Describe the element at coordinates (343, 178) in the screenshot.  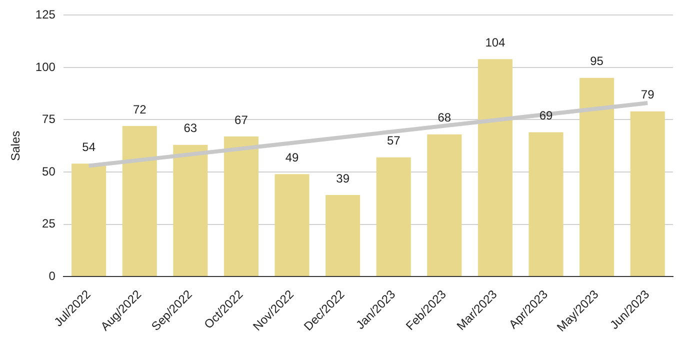
I see `data-label: 39` at that location.